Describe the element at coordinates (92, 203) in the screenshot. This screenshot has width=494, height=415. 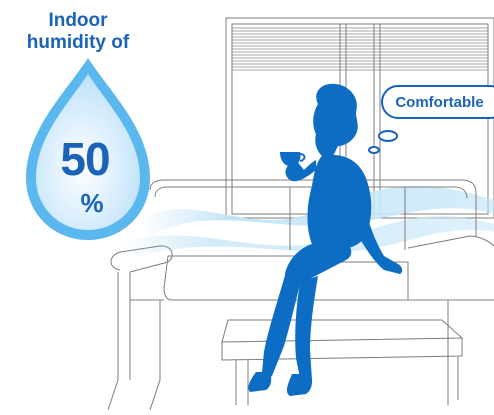
I see `humidity-unit: %` at that location.